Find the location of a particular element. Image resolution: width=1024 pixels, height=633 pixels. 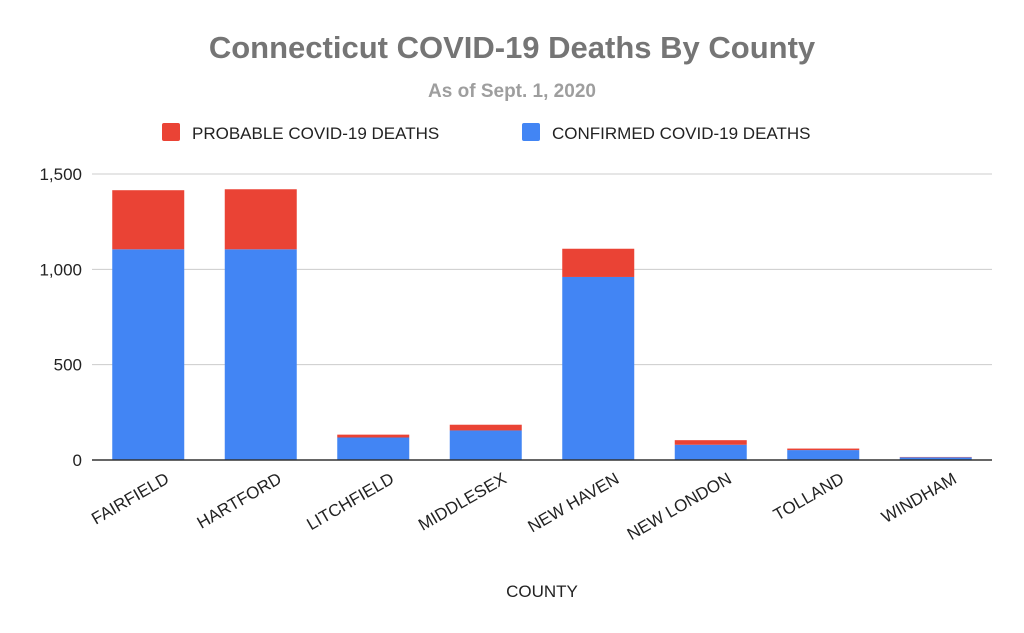

x-tick-label: NEW HAVEN is located at coordinates (574, 502).